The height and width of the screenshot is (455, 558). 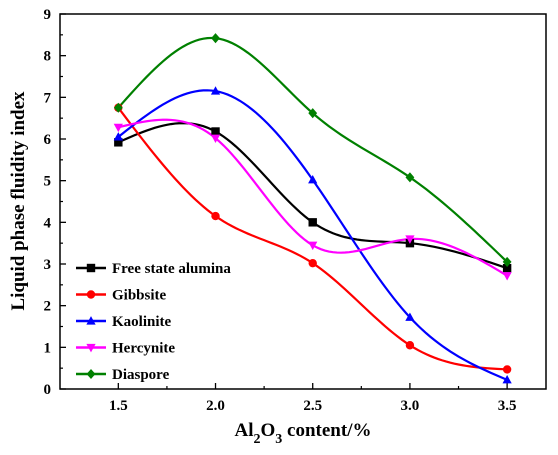 I want to click on x-tick-label: 2.5, so click(x=312, y=406).